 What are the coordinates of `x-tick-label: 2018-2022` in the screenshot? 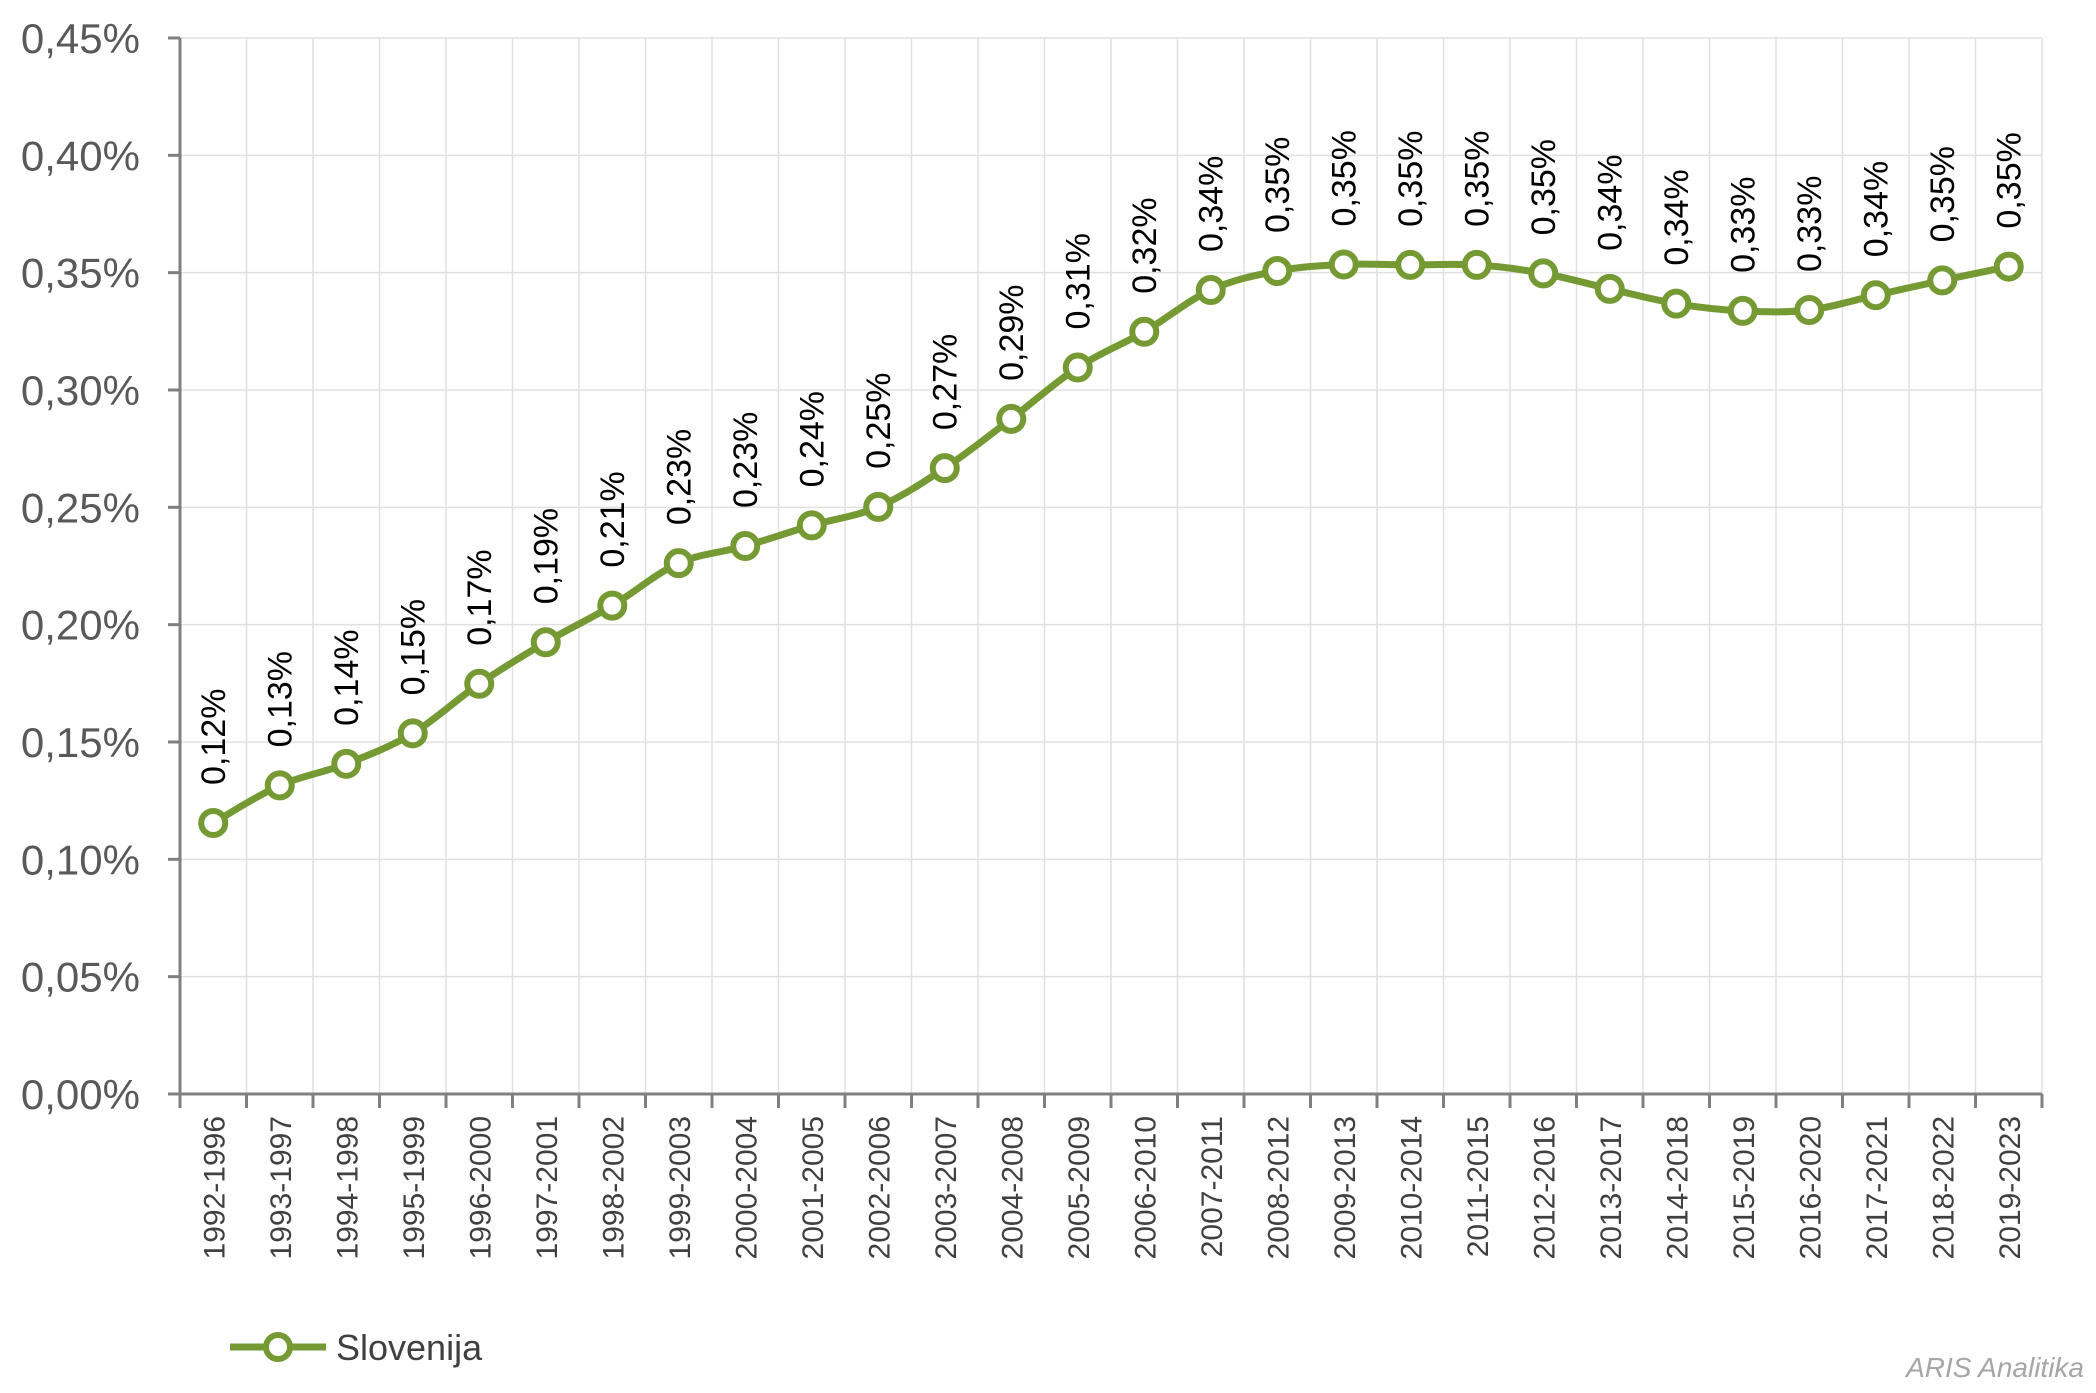 It's located at (1943, 1187).